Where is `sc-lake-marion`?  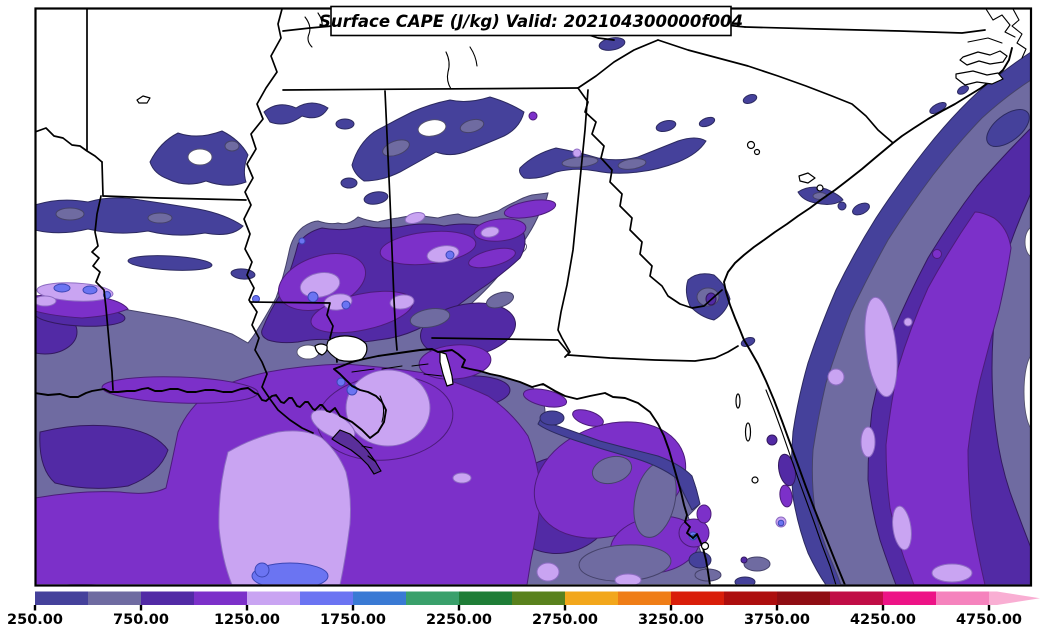
sc-lake-marion is located at coordinates (807, 178).